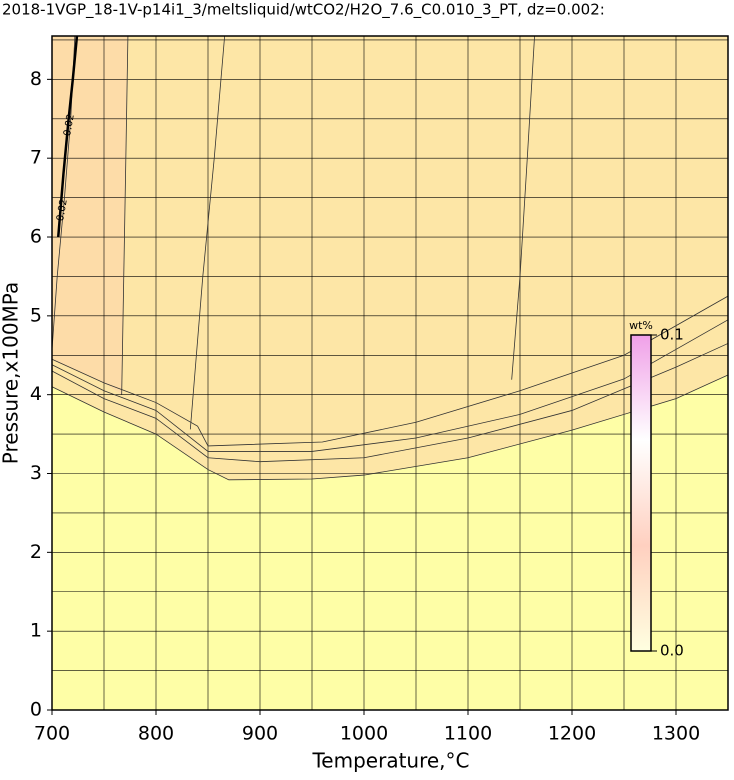 The width and height of the screenshot is (734, 780). Describe the element at coordinates (36, 158) in the screenshot. I see `y-tick-label: 7` at that location.